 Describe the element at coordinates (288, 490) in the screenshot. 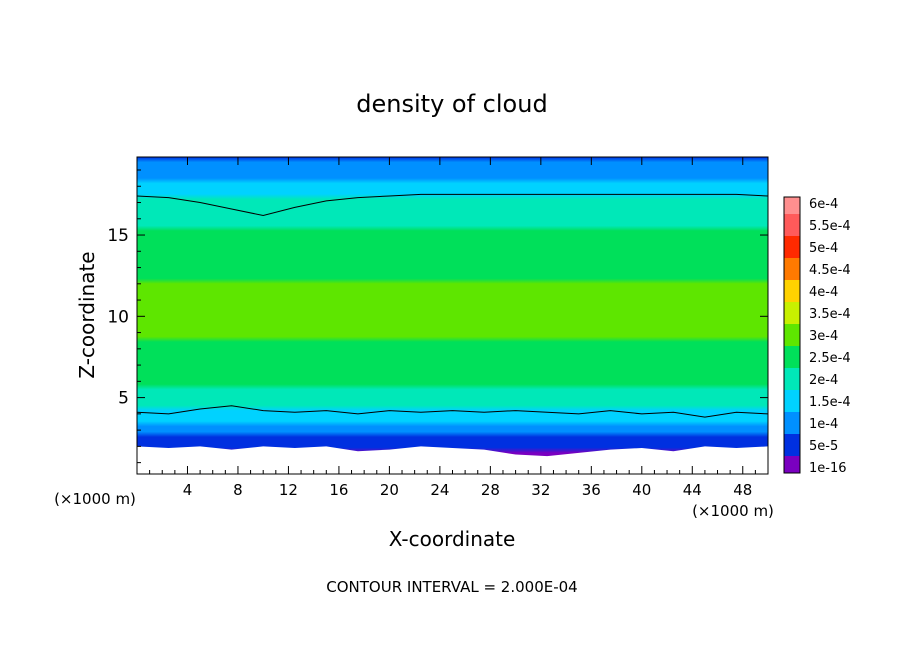

I see `x-tick-label: 12` at that location.